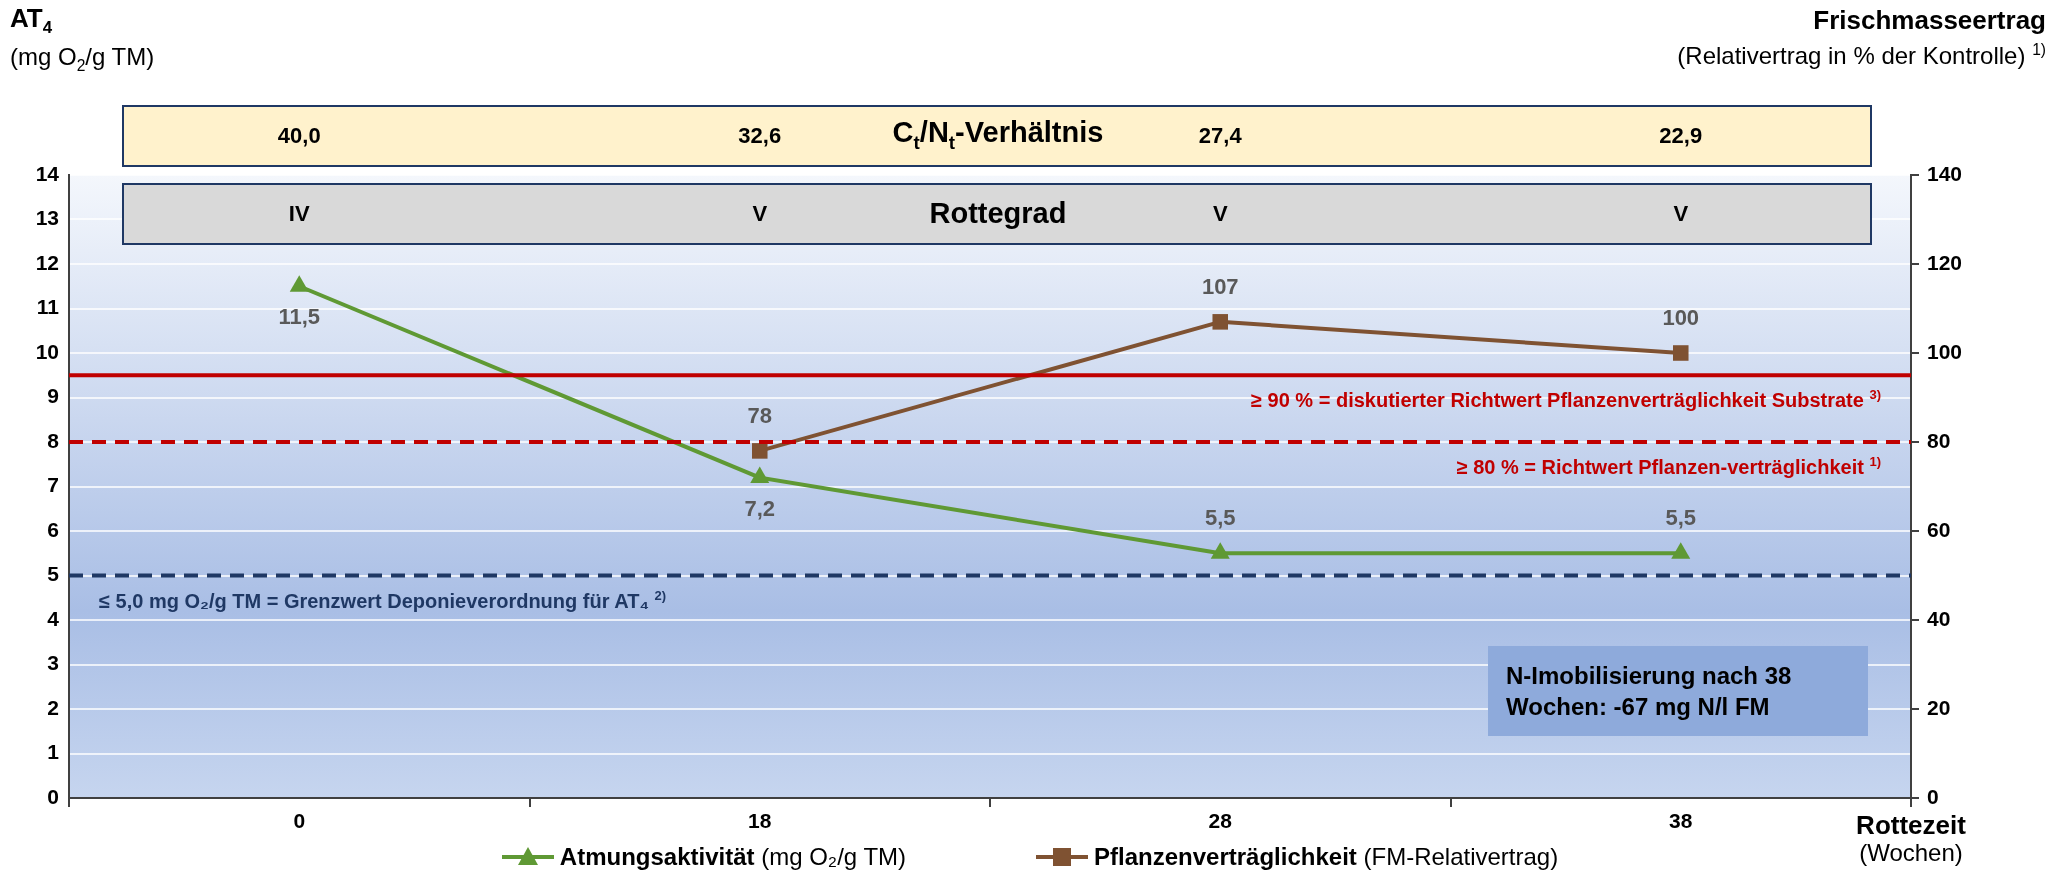 The height and width of the screenshot is (887, 2060). I want to click on y-tick-label: 0, so click(53, 796).